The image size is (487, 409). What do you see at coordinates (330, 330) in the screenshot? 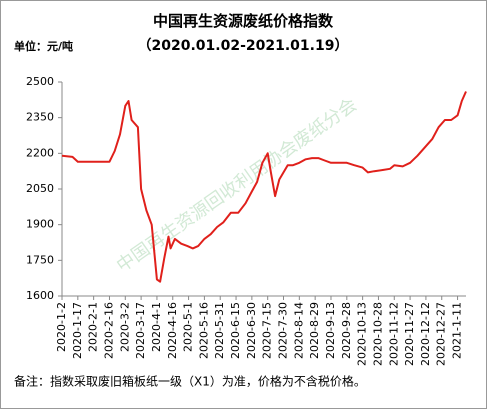
I see `x-tick-label: 2020-9-13` at bounding box center [330, 330].